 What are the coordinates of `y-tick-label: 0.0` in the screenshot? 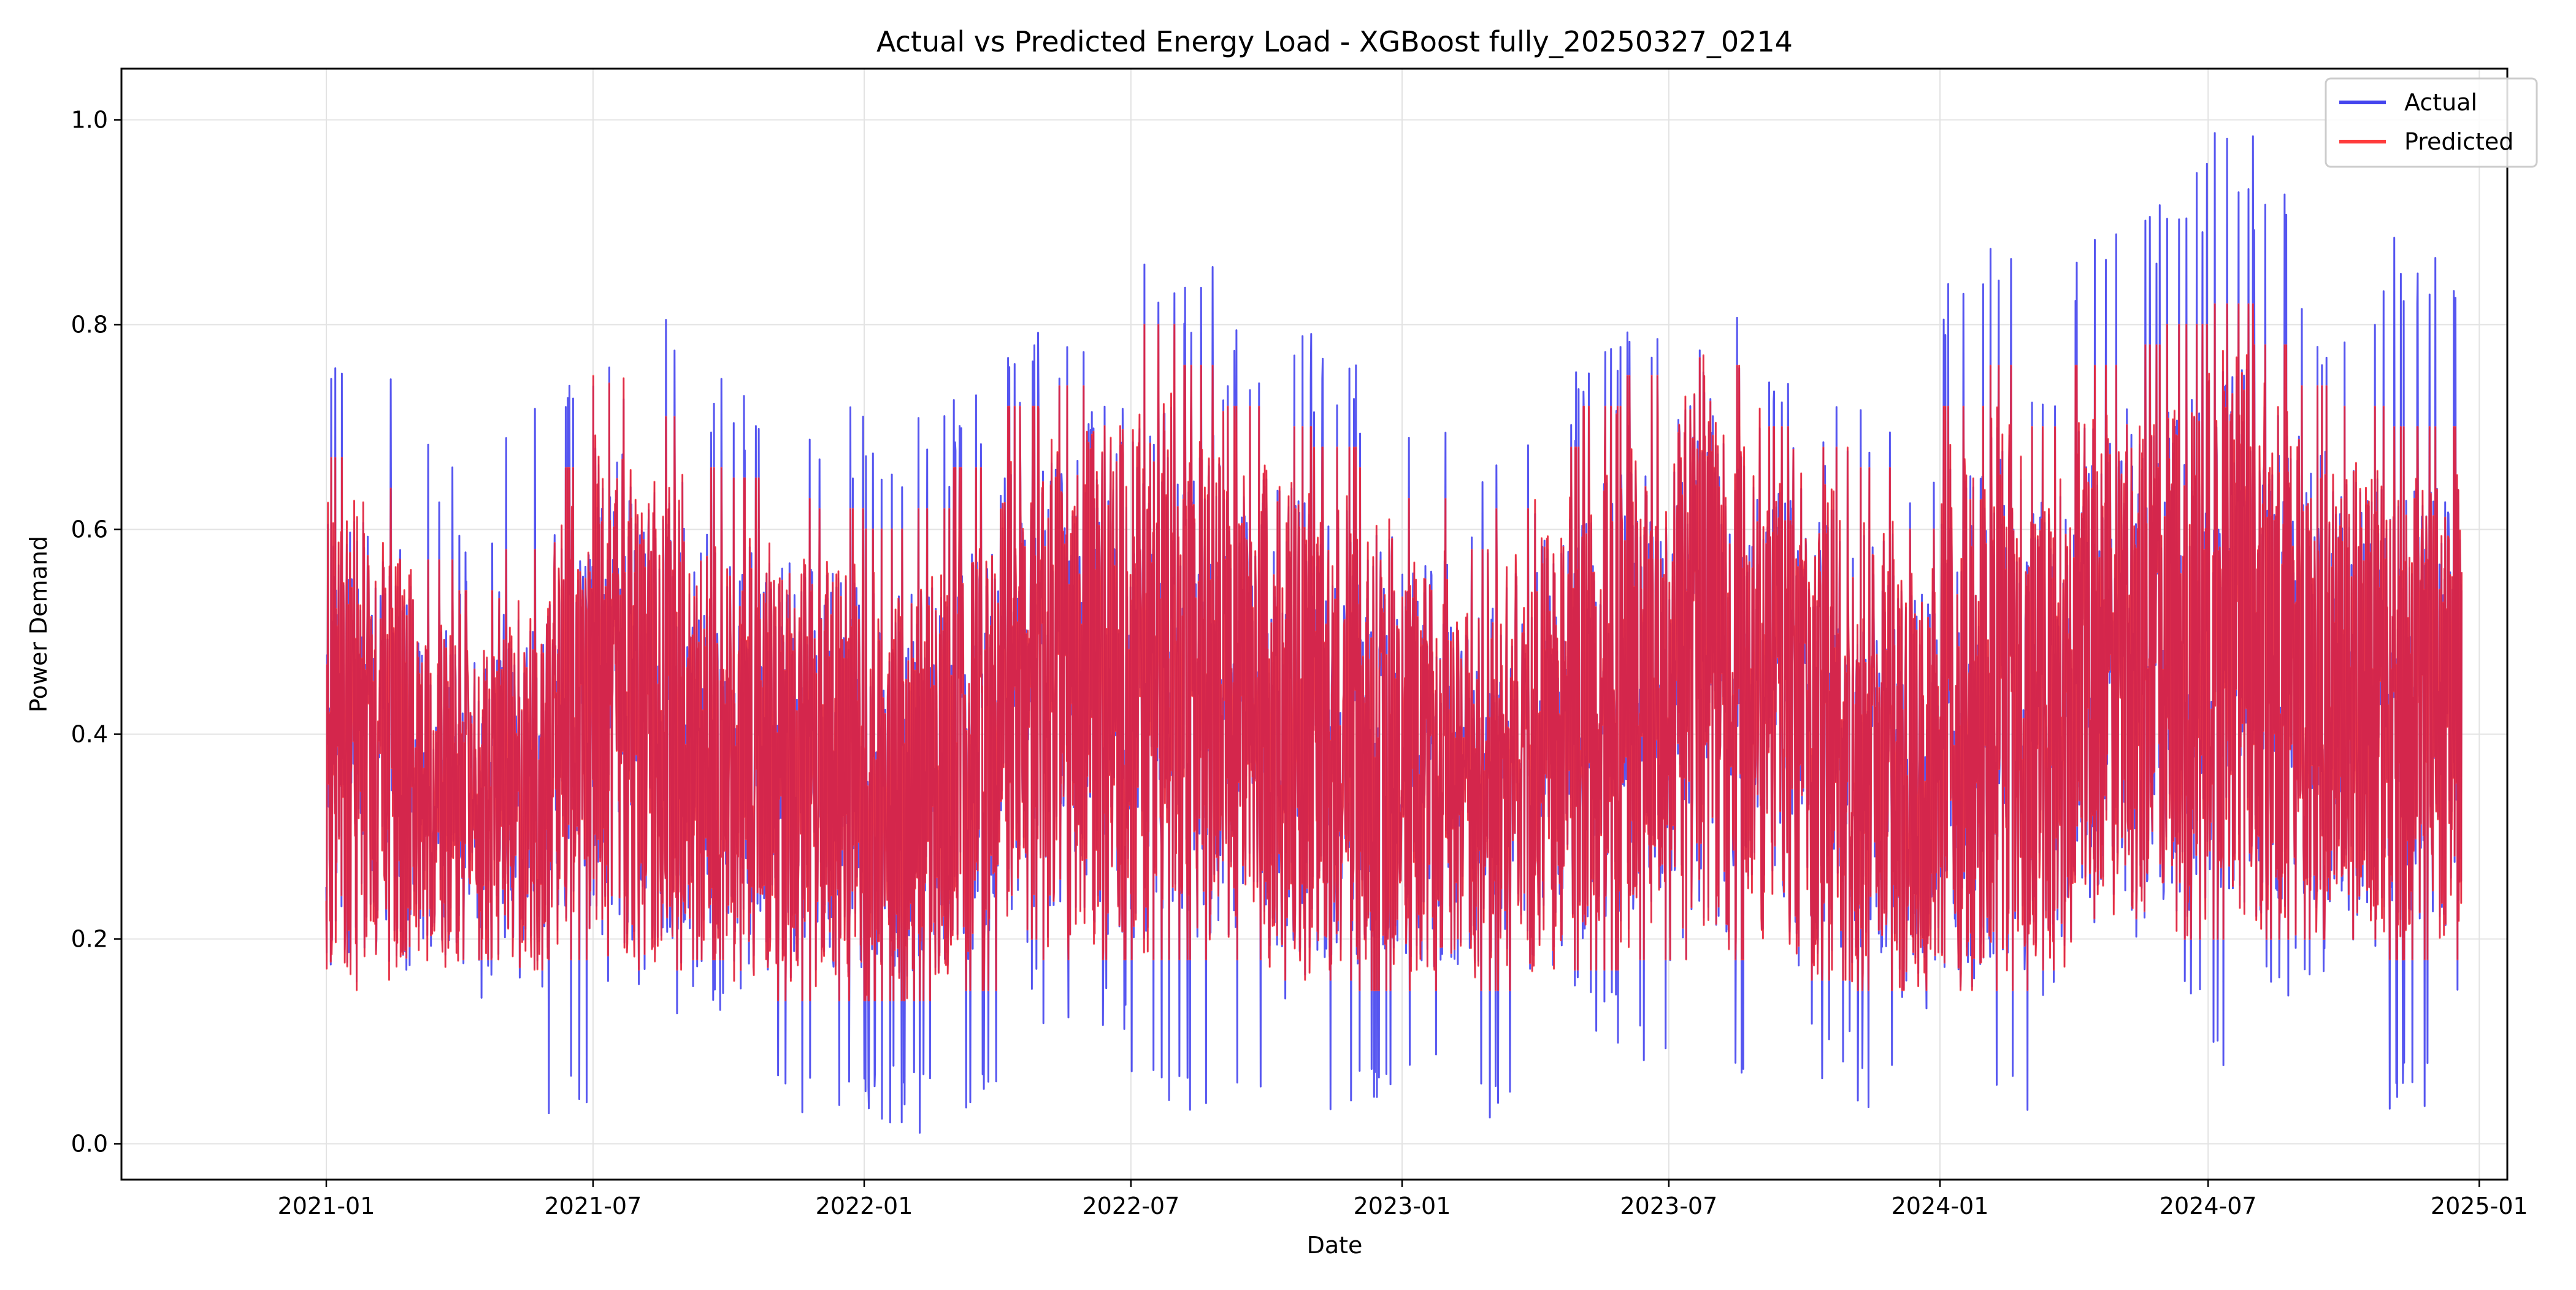 It's located at (89, 1144).